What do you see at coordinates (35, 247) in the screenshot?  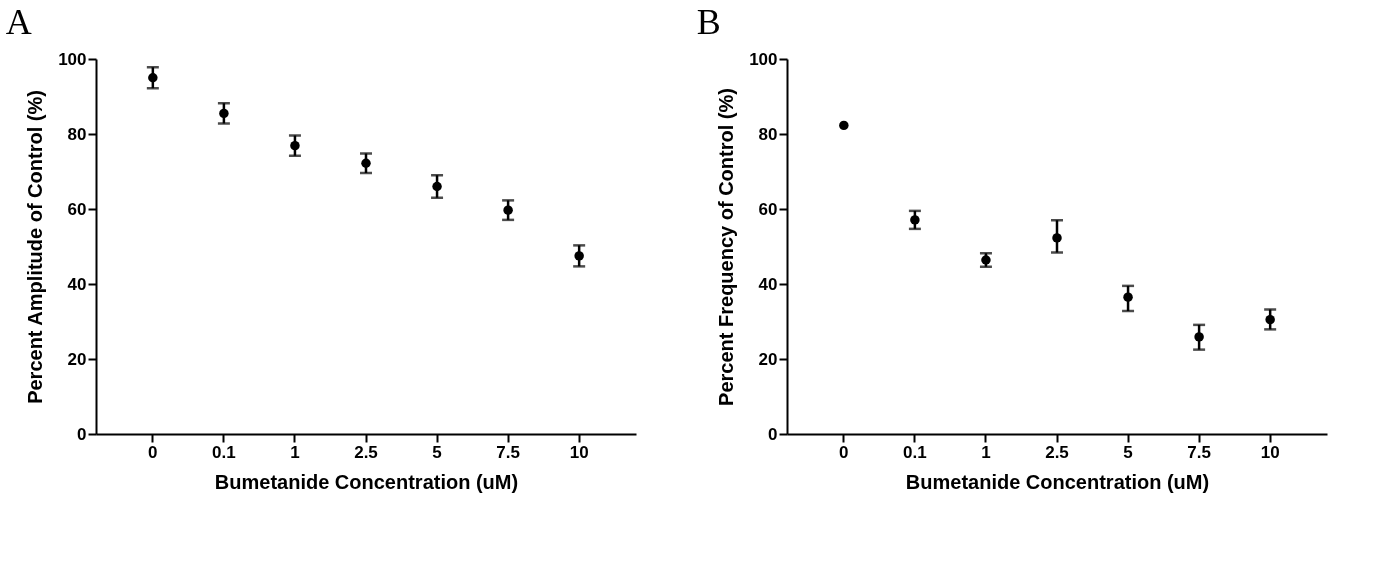 I see `y-axis-title: Percent Amplitude of Control (%)` at bounding box center [35, 247].